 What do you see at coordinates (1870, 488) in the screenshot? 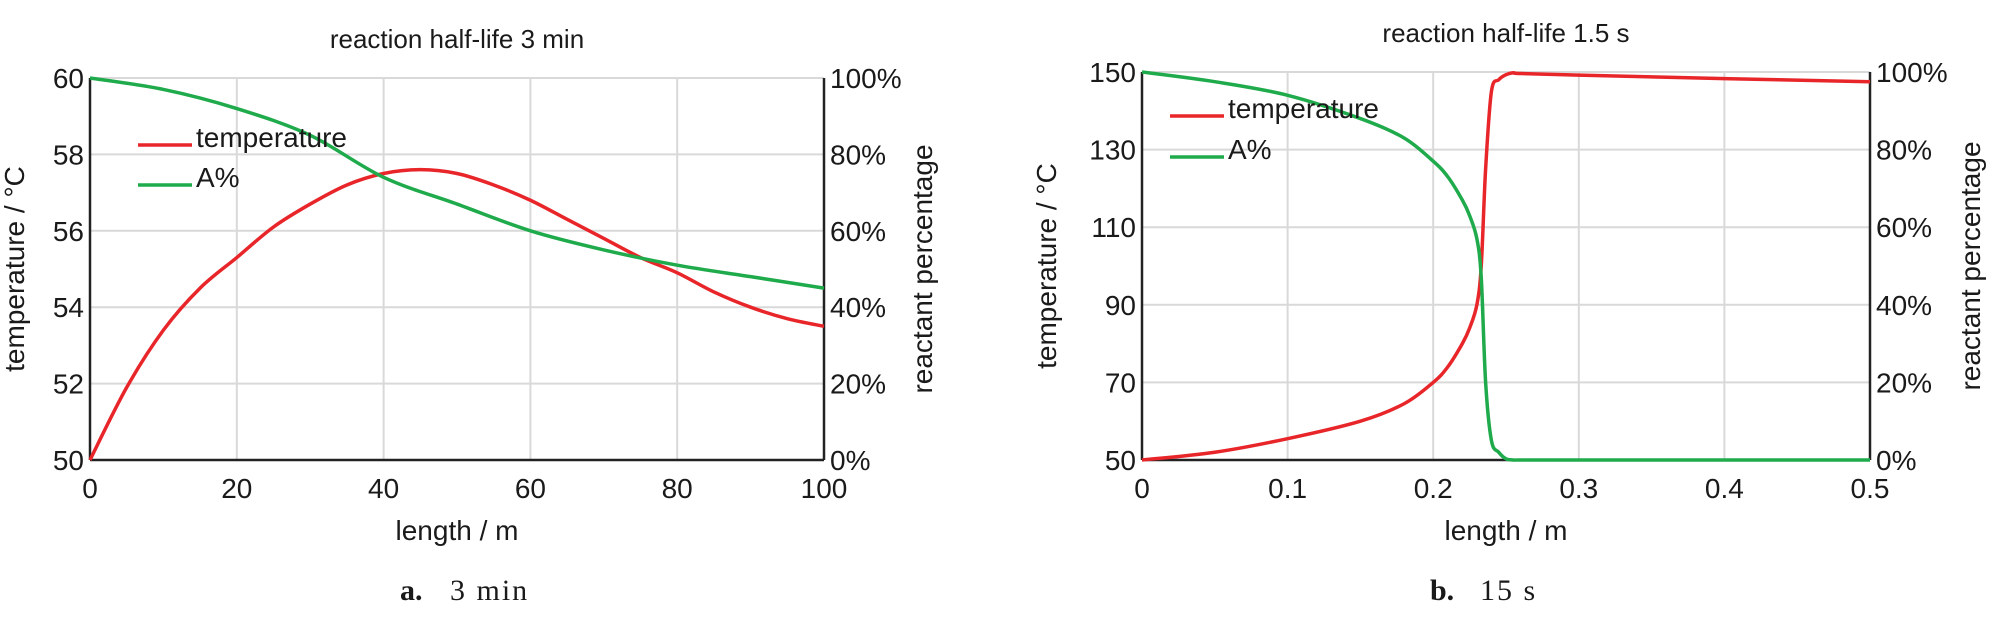
I see `x-tick-label: 0.5` at bounding box center [1870, 488].